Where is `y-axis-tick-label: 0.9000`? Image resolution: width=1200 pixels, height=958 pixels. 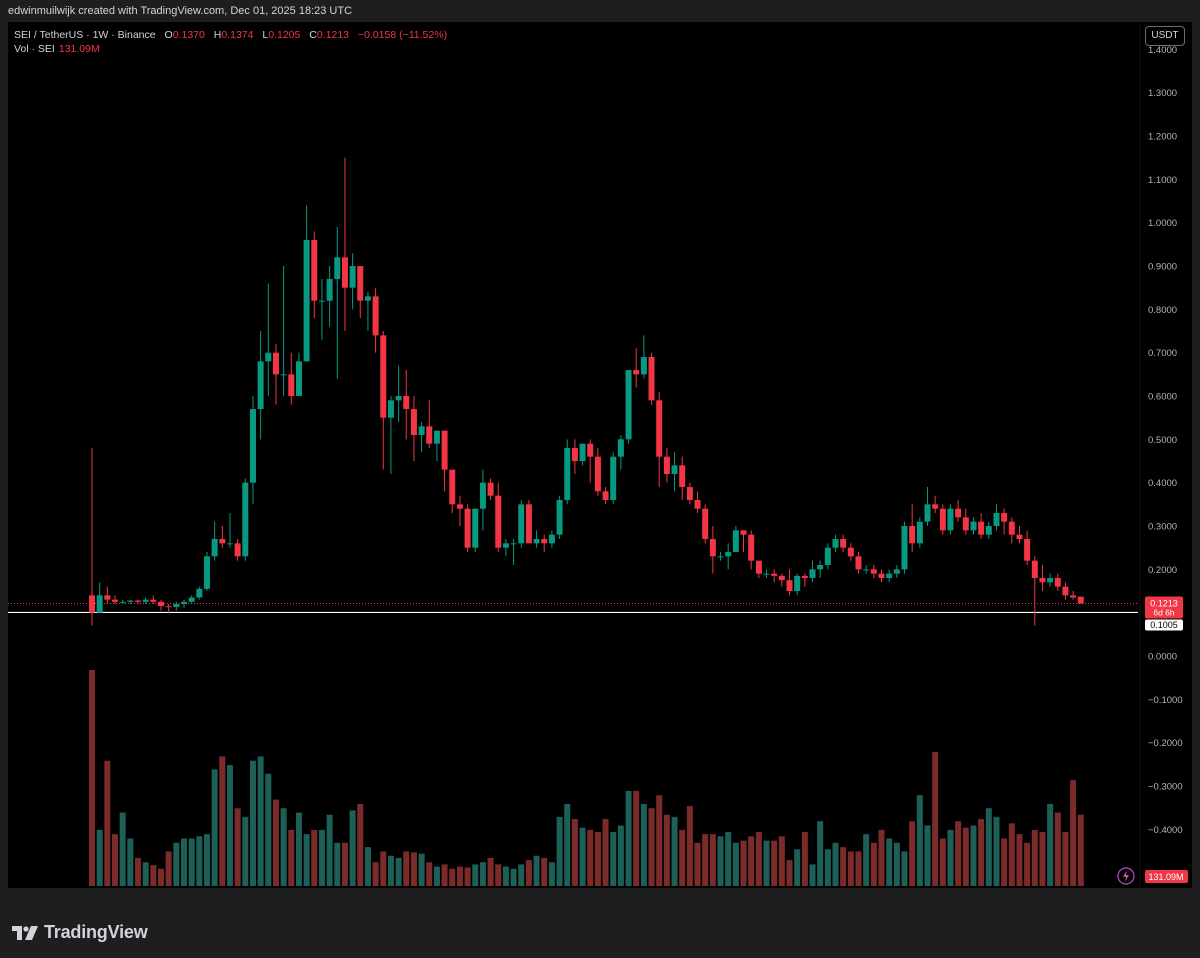
y-axis-tick-label: 0.9000 is located at coordinates (1162, 267).